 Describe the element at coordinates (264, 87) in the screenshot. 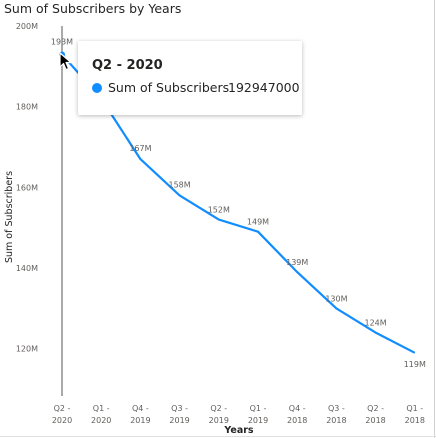

I see `tooltip-series-value: 192947000` at that location.